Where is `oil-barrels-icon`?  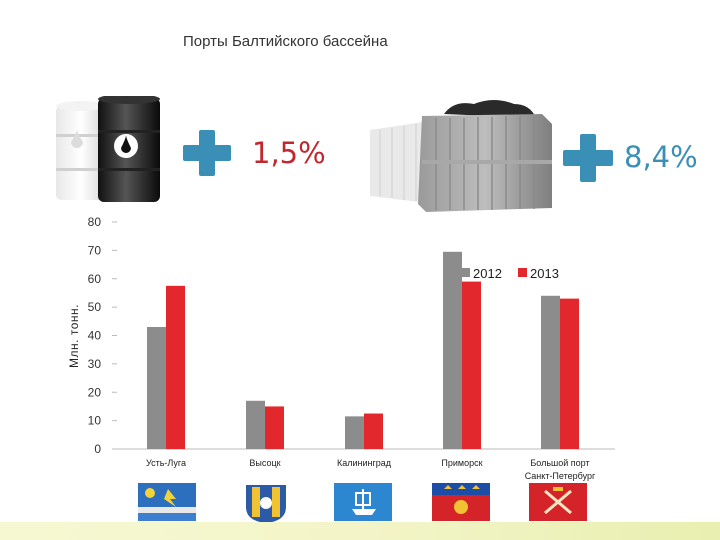 oil-barrels-icon is located at coordinates (108, 149).